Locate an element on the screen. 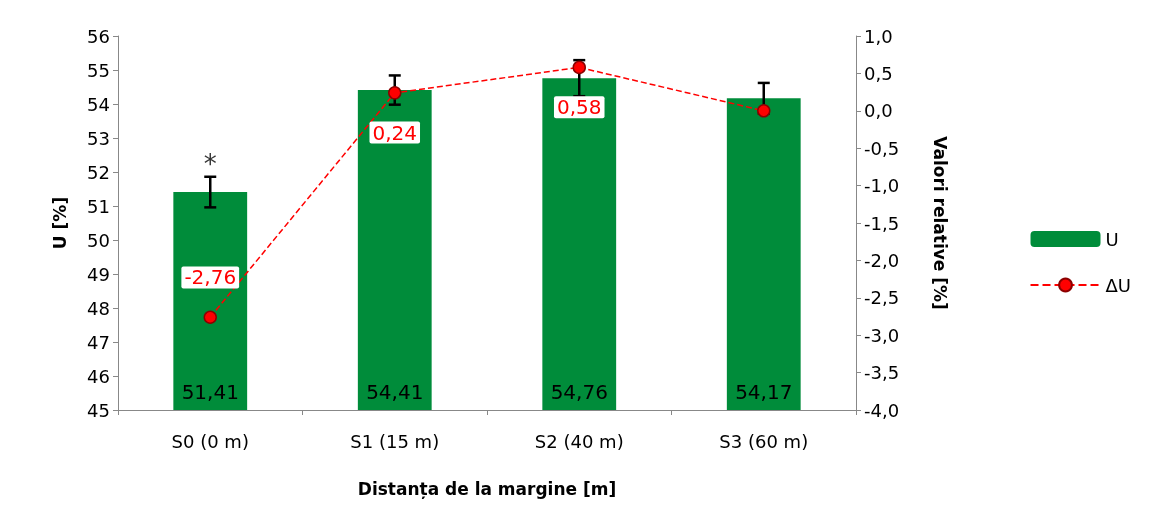 This screenshot has height=524, width=1154. data-label: -2,76 is located at coordinates (210, 277).